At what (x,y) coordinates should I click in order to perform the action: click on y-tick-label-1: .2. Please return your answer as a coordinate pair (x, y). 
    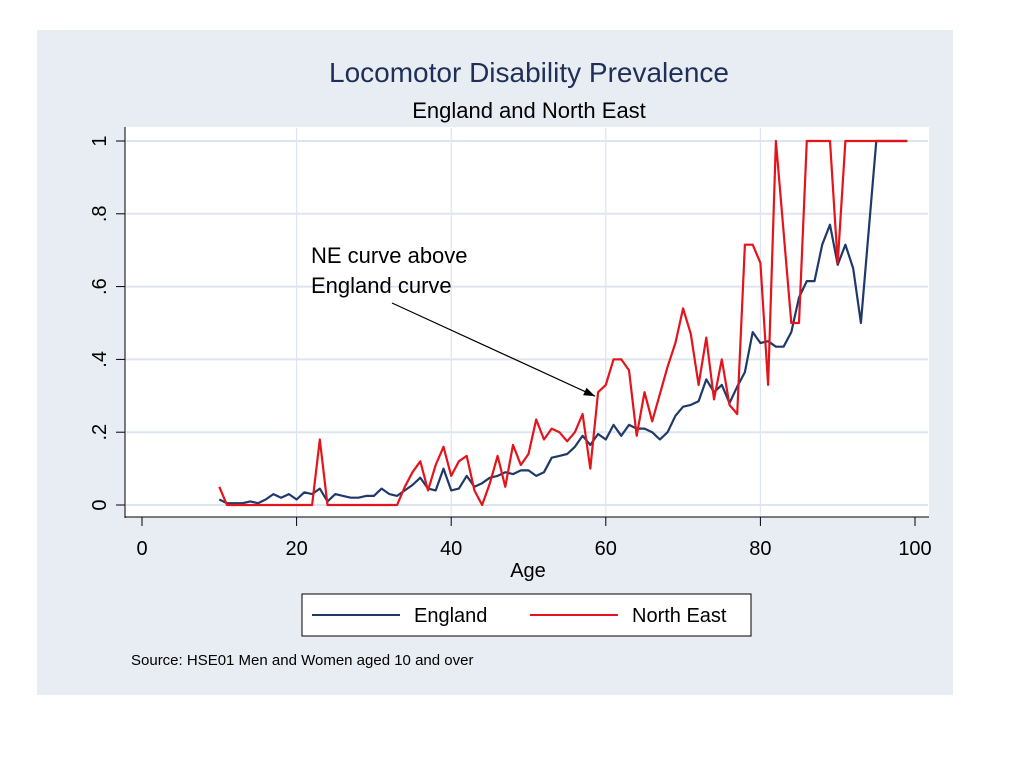
    Looking at the image, I should click on (100, 432).